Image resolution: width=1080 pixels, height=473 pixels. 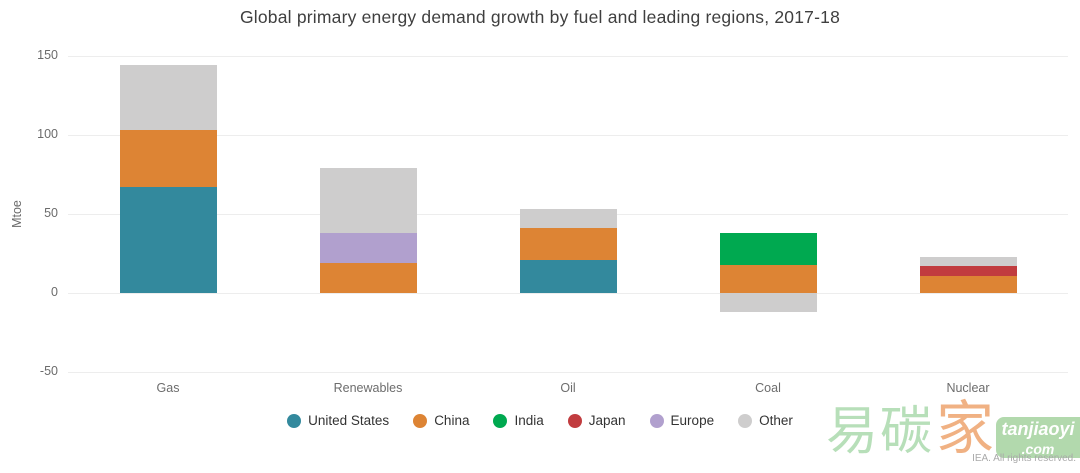 What do you see at coordinates (964, 428) in the screenshot?
I see `watermark-cn-text-orange: 家` at bounding box center [964, 428].